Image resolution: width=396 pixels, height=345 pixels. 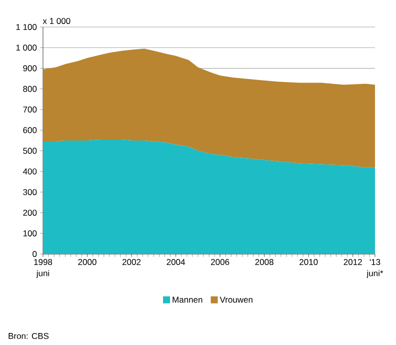 I want to click on y-tick-label: 900, so click(x=30, y=68).